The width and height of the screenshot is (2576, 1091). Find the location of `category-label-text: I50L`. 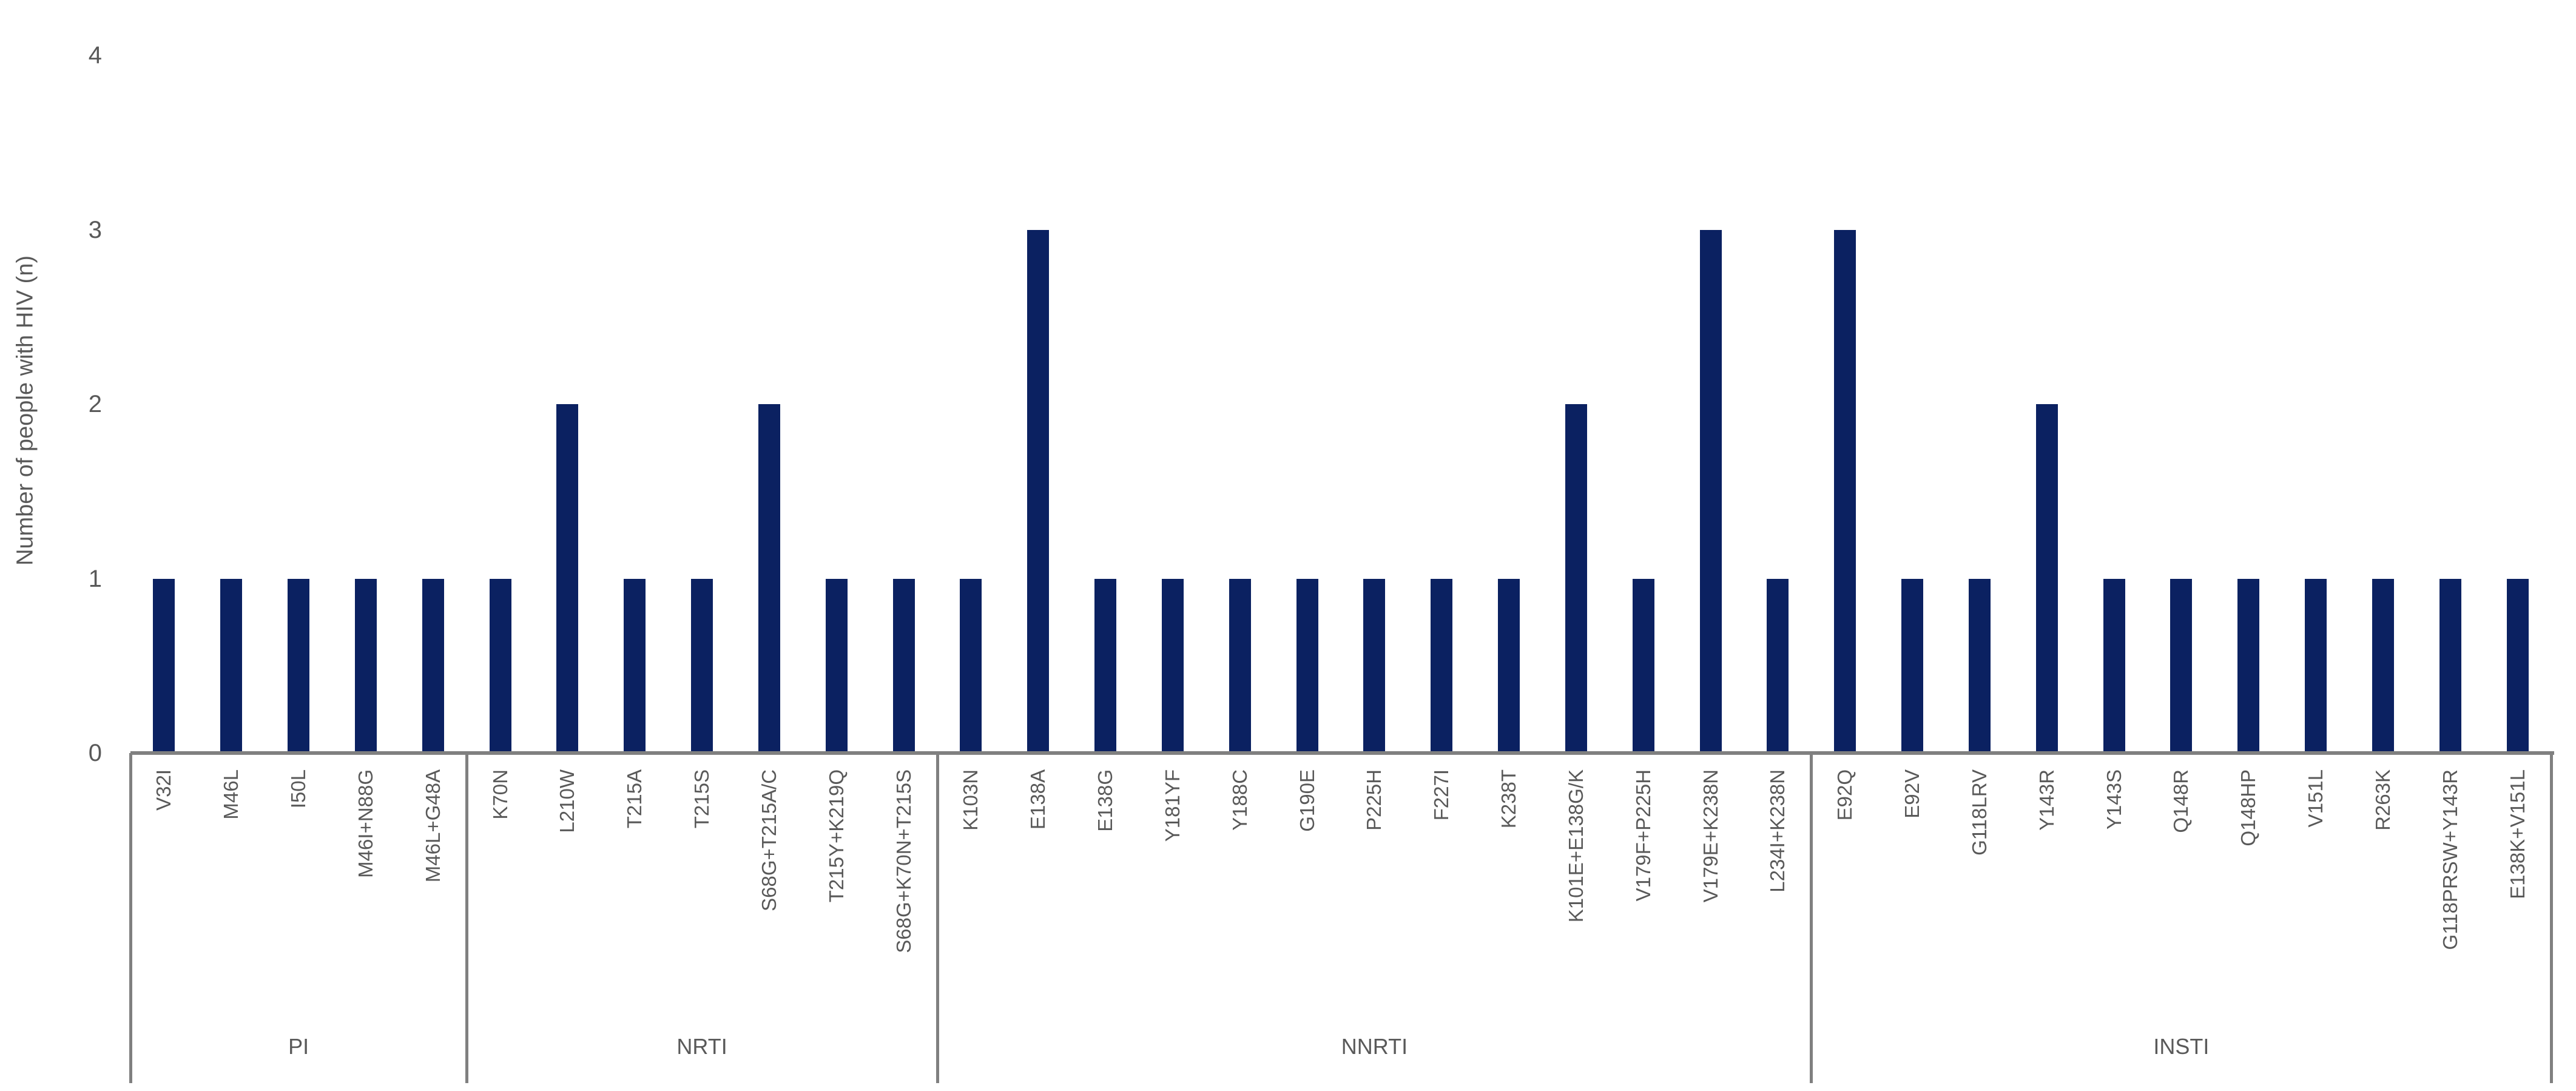

category-label-text: I50L is located at coordinates (298, 789).